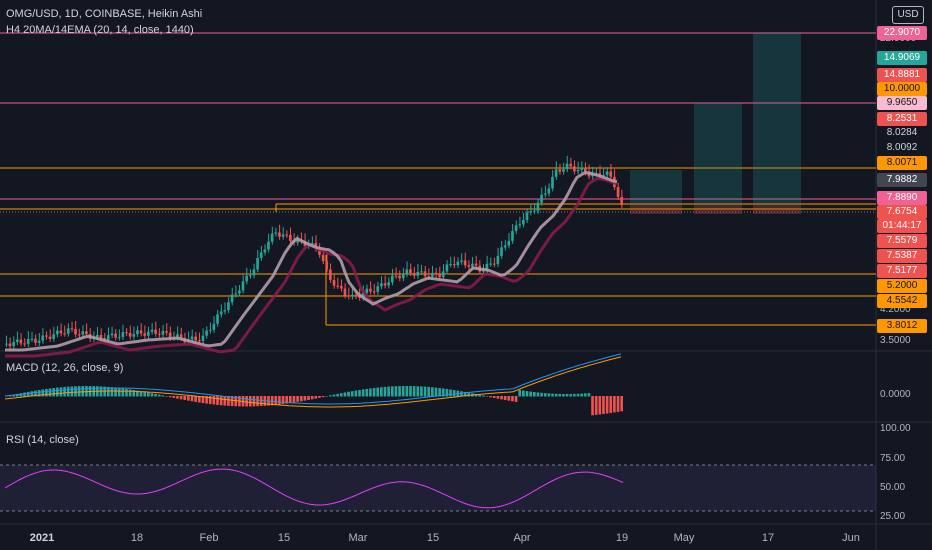  What do you see at coordinates (902, 75) in the screenshot?
I see `price-label: 14.8881` at bounding box center [902, 75].